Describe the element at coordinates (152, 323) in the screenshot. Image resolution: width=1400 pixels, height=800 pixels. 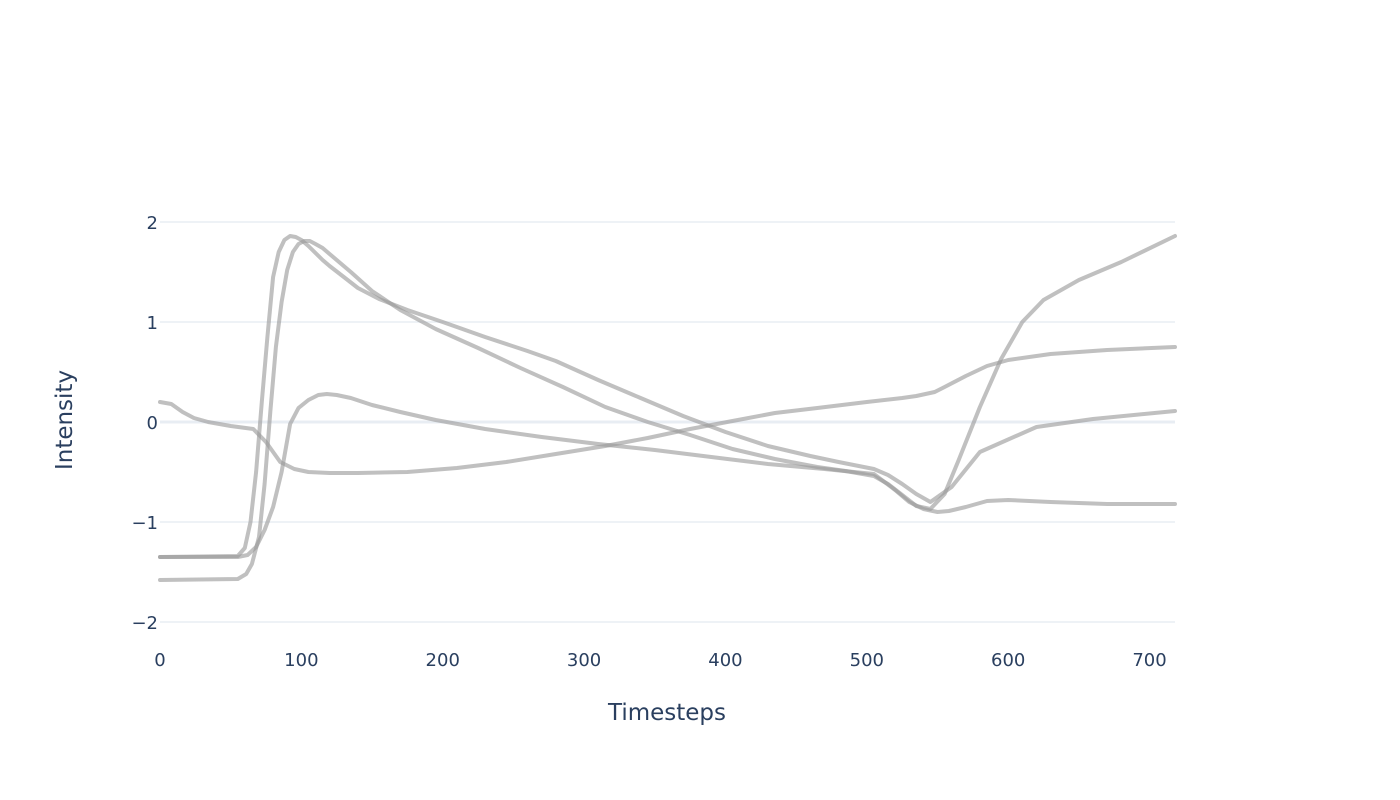
I see `y-tick-label: 1` at that location.